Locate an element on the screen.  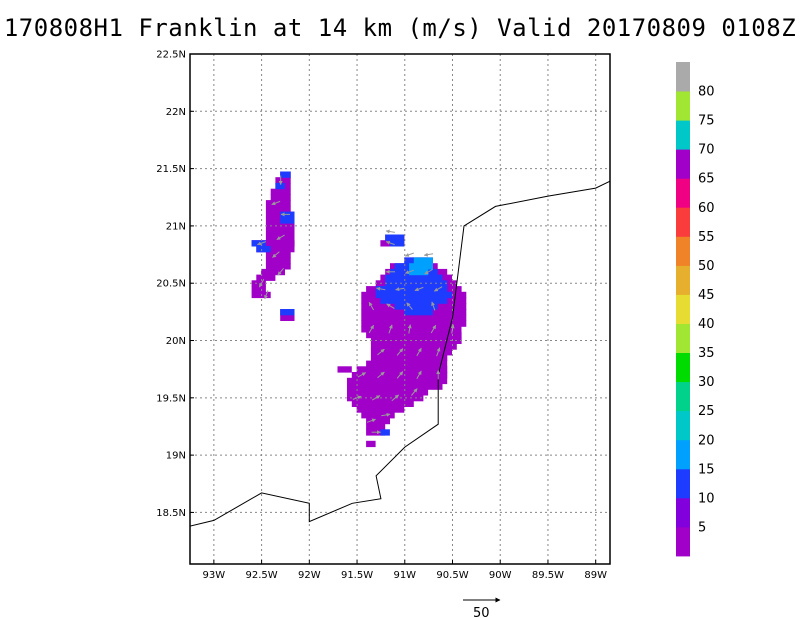
x-tick-label: 90.5W is located at coordinates (452, 575).